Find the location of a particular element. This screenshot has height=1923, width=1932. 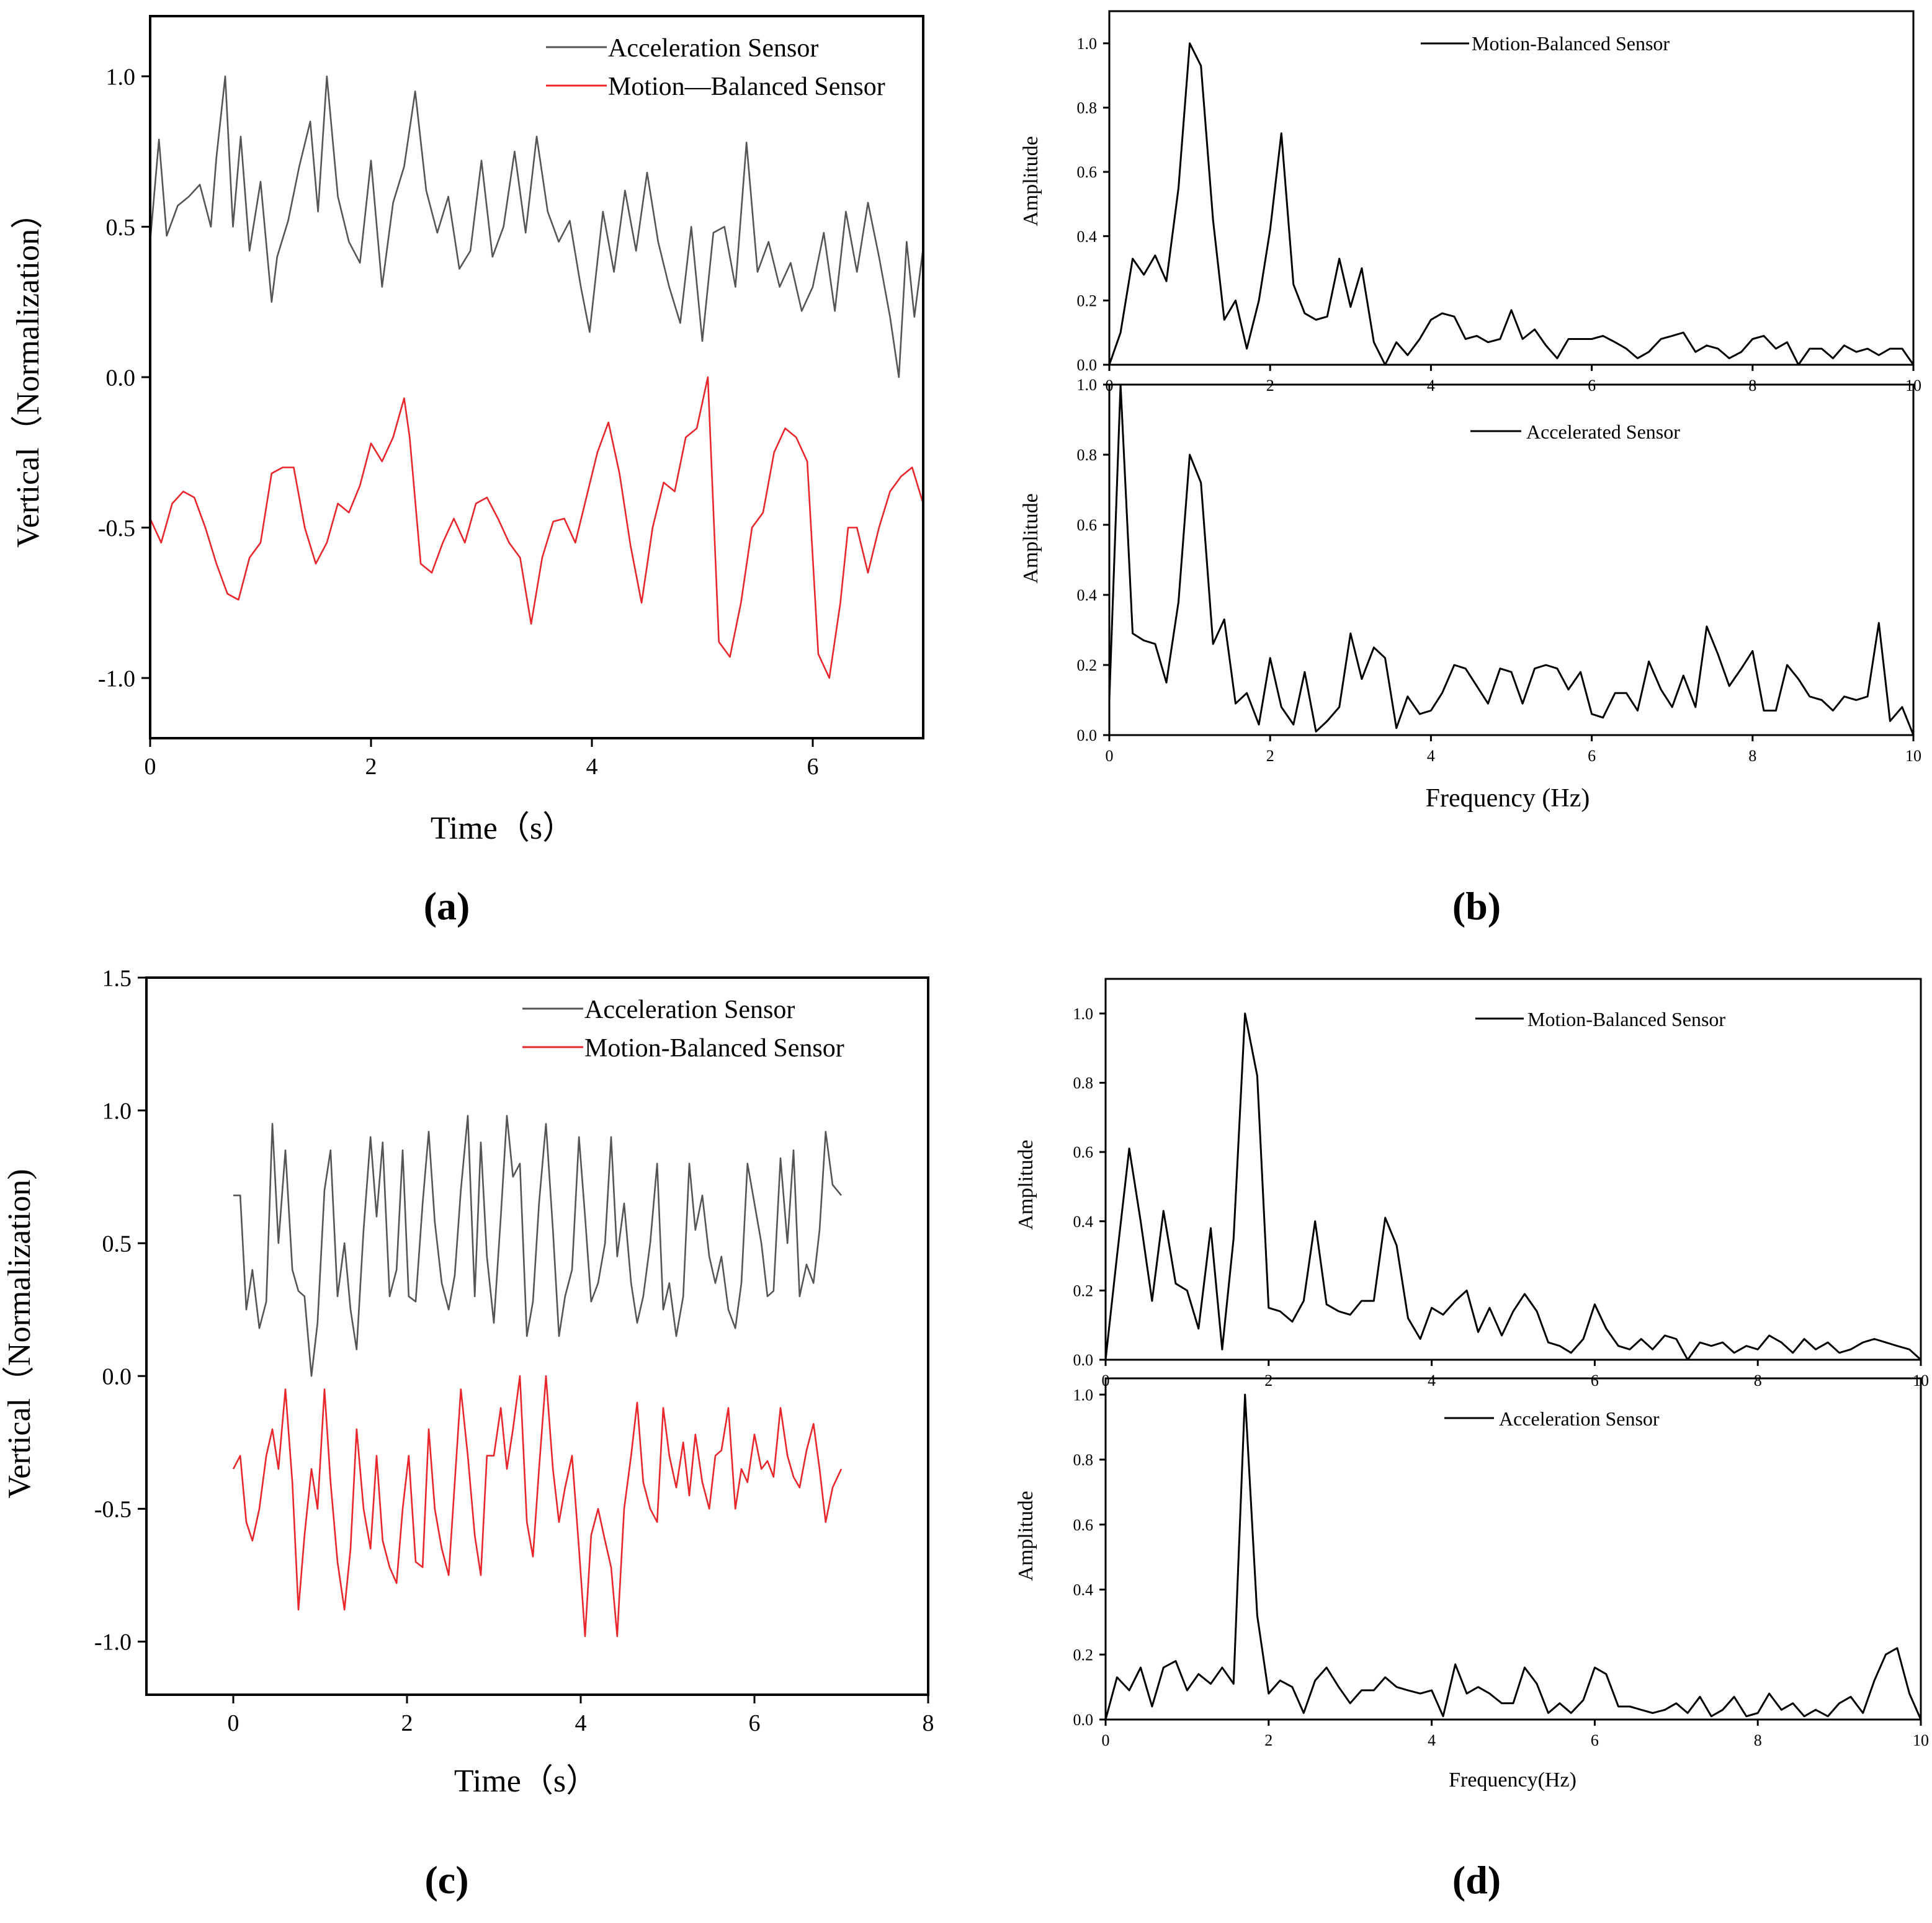

b1-y-tick-label: 0.8 is located at coordinates (1087, 455).